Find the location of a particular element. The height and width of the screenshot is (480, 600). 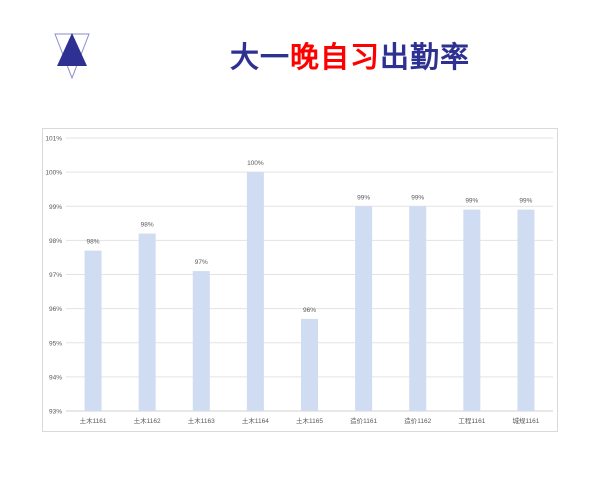

y-tick-label: 97% is located at coordinates (55, 275).